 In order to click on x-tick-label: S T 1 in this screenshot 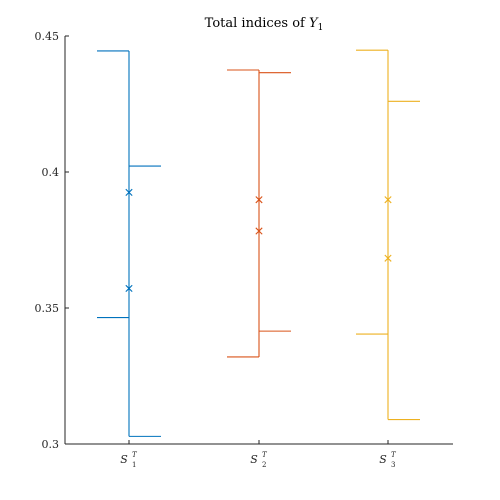, I will do `click(129, 460)`.